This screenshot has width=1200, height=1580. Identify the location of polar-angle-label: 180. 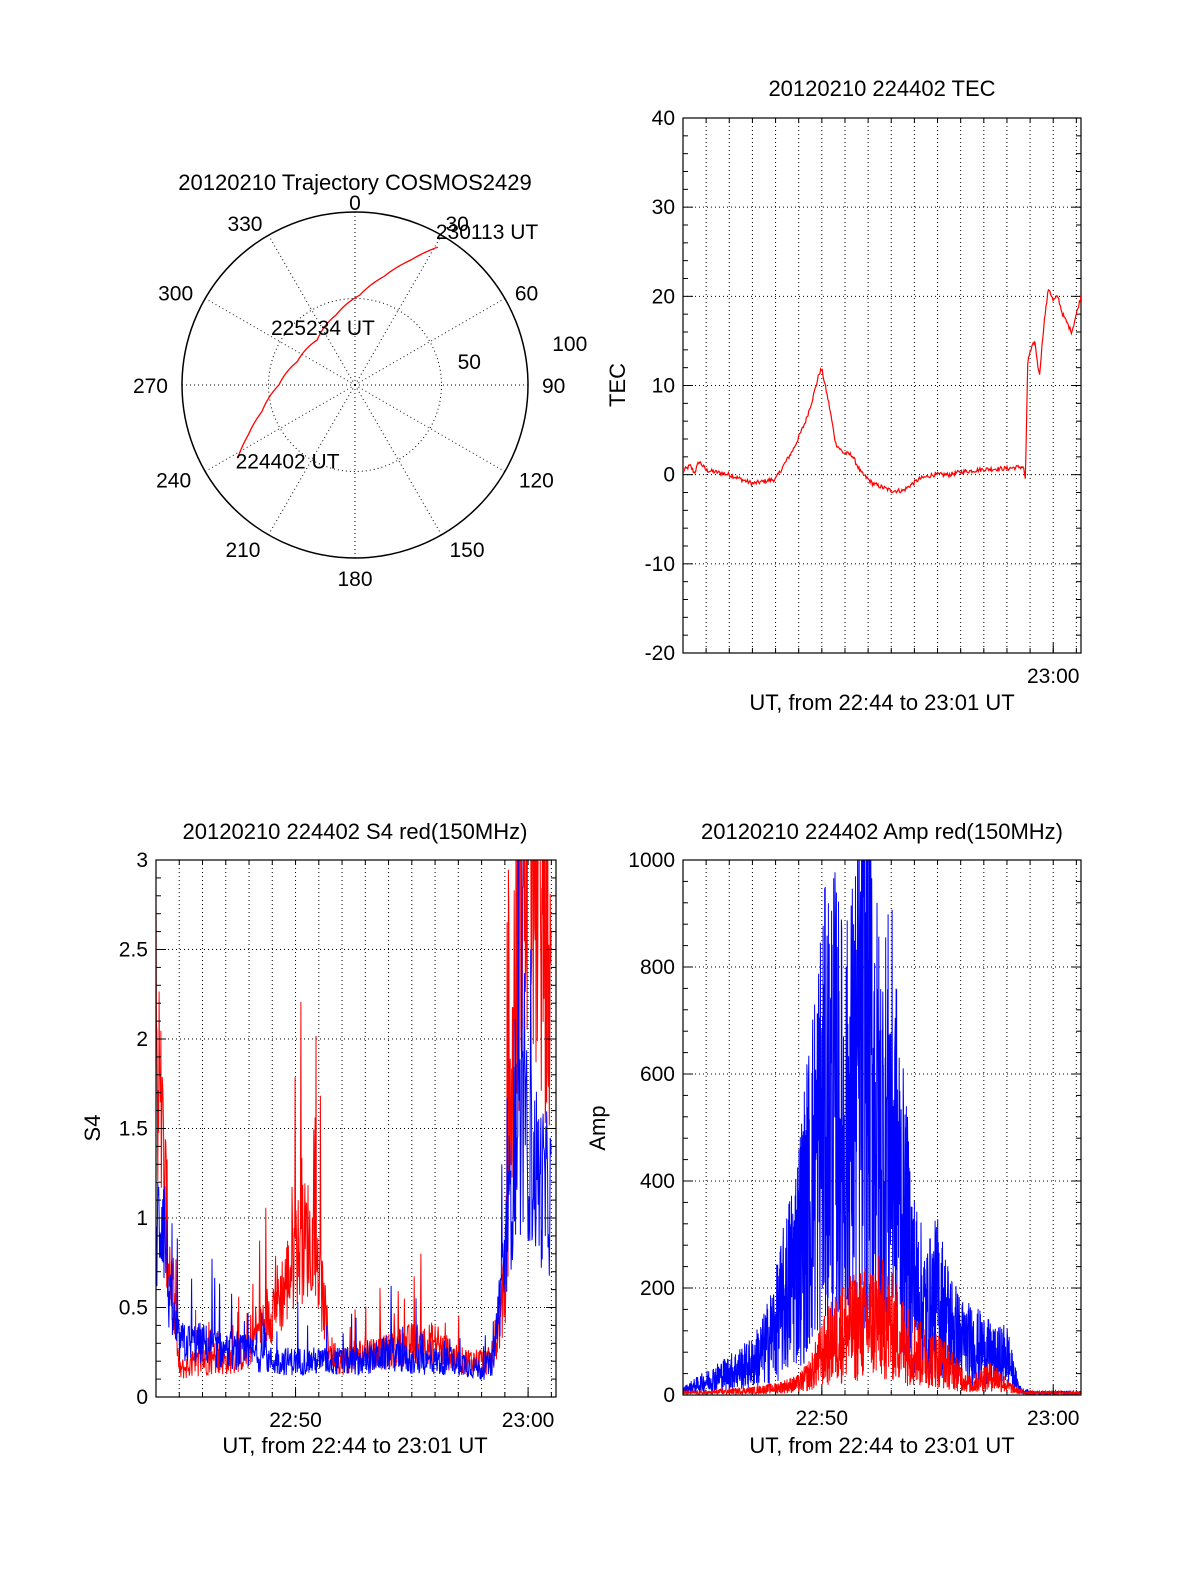
(354, 579).